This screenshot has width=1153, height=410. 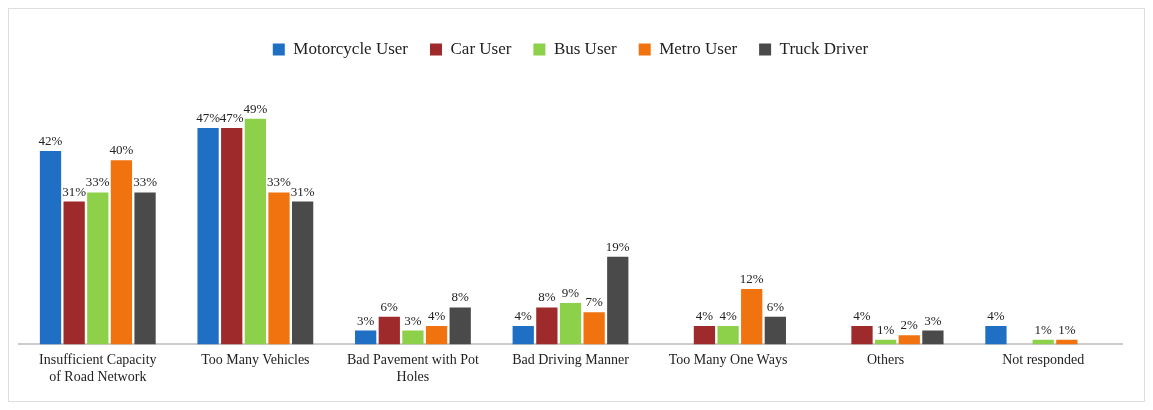 I want to click on legend-label: Motorcycle User, so click(x=351, y=48).